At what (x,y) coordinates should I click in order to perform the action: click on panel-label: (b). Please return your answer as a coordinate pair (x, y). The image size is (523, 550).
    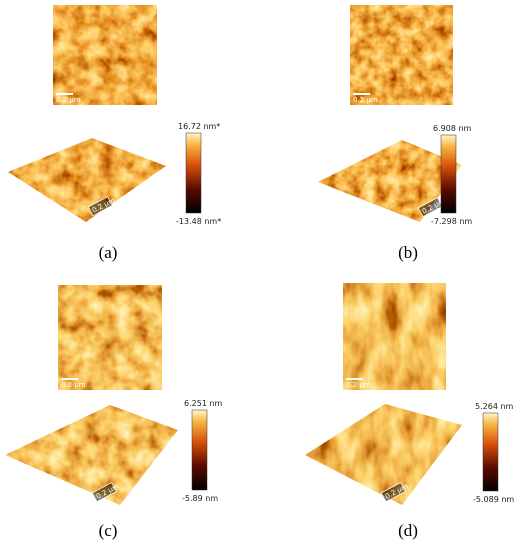
    Looking at the image, I should click on (408, 252).